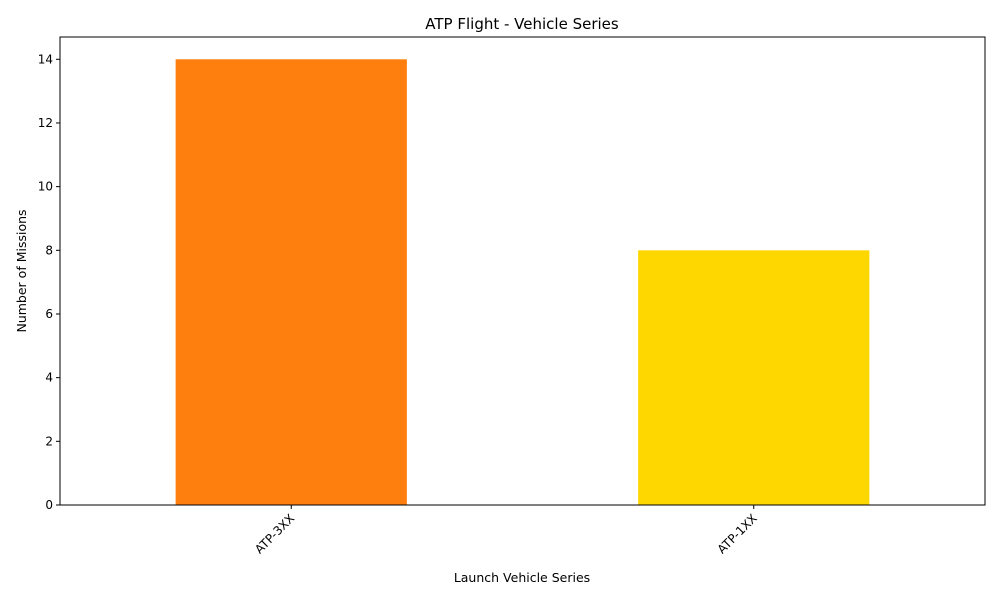  Describe the element at coordinates (49, 314) in the screenshot. I see `y-tick-label: 6` at that location.